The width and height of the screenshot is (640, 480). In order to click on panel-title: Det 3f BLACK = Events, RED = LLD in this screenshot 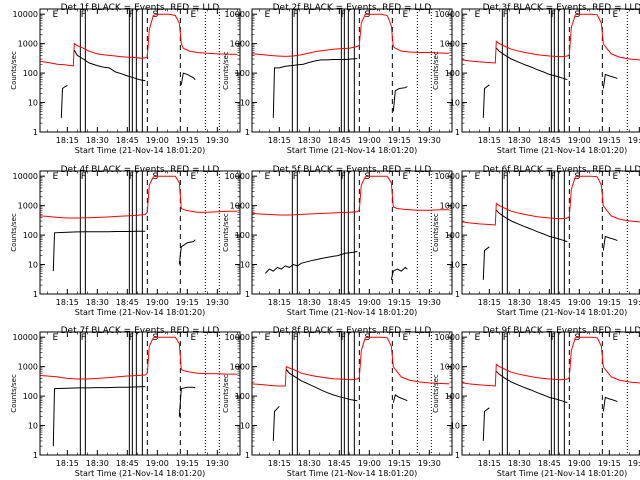, I will do `click(561, 8)`.